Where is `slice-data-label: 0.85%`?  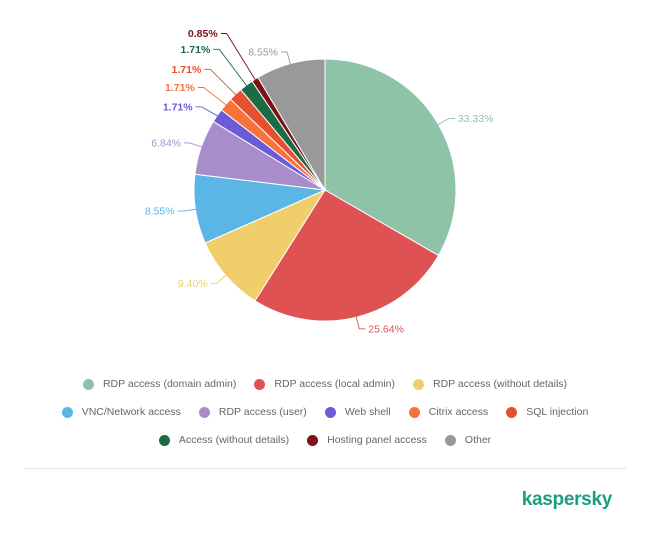
slice-data-label: 0.85% is located at coordinates (203, 34).